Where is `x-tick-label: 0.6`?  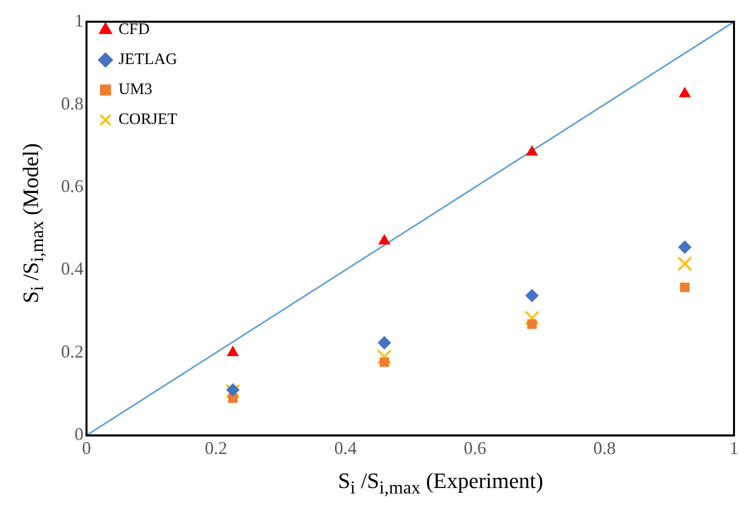
x-tick-label: 0.6 is located at coordinates (475, 448).